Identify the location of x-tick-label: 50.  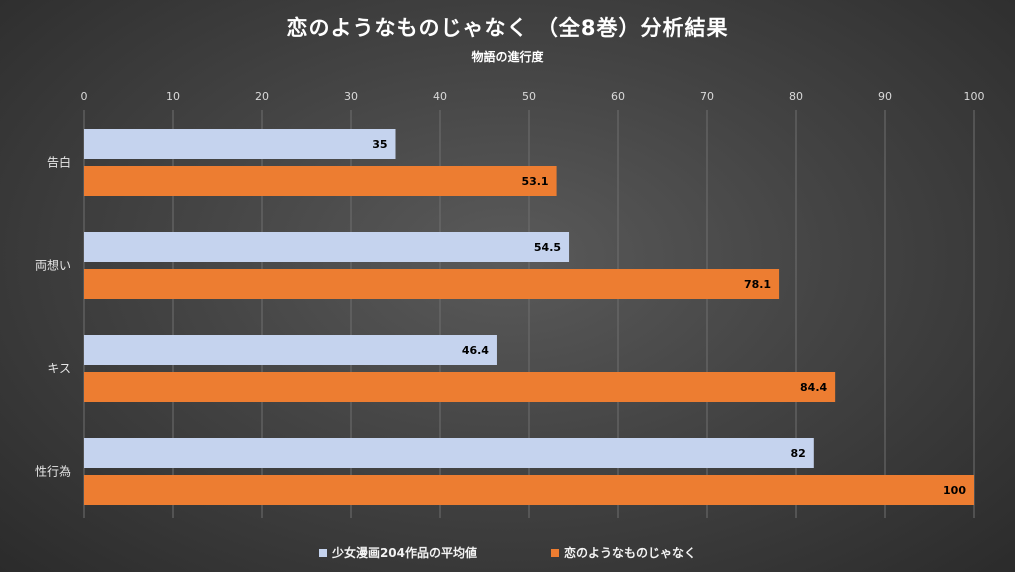
(529, 96).